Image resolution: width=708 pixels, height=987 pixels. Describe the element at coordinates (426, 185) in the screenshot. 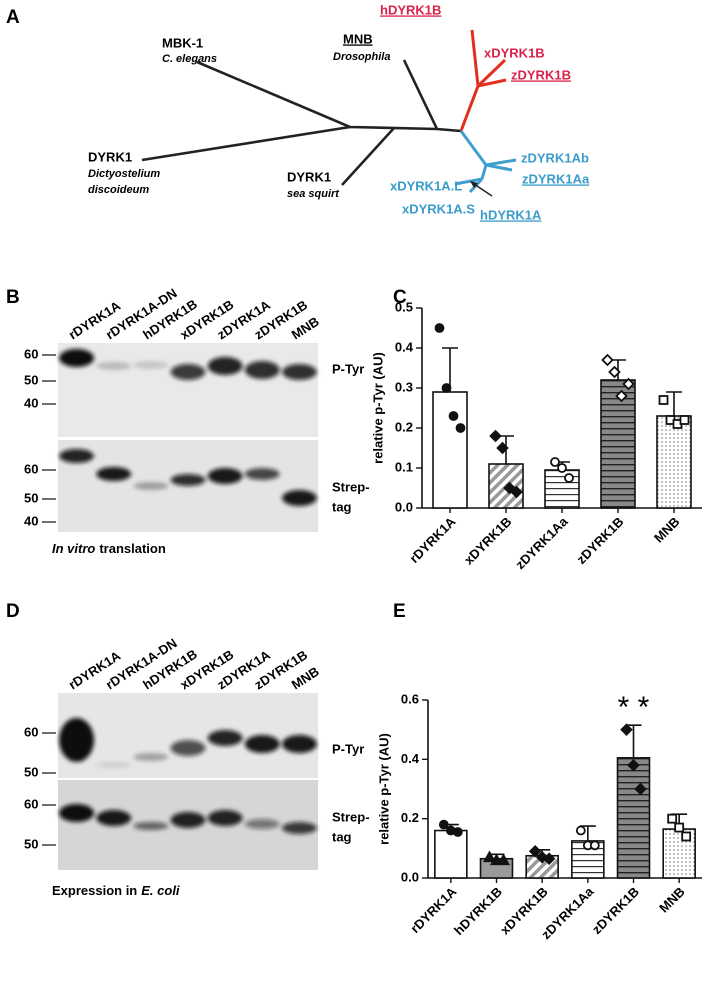

I see `leaf-label: xDYRK1A.L` at that location.